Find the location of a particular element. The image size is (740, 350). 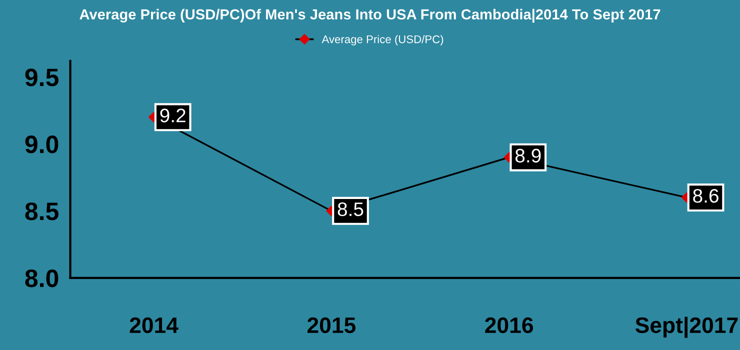

x-tick-label: 2016 is located at coordinates (509, 325).